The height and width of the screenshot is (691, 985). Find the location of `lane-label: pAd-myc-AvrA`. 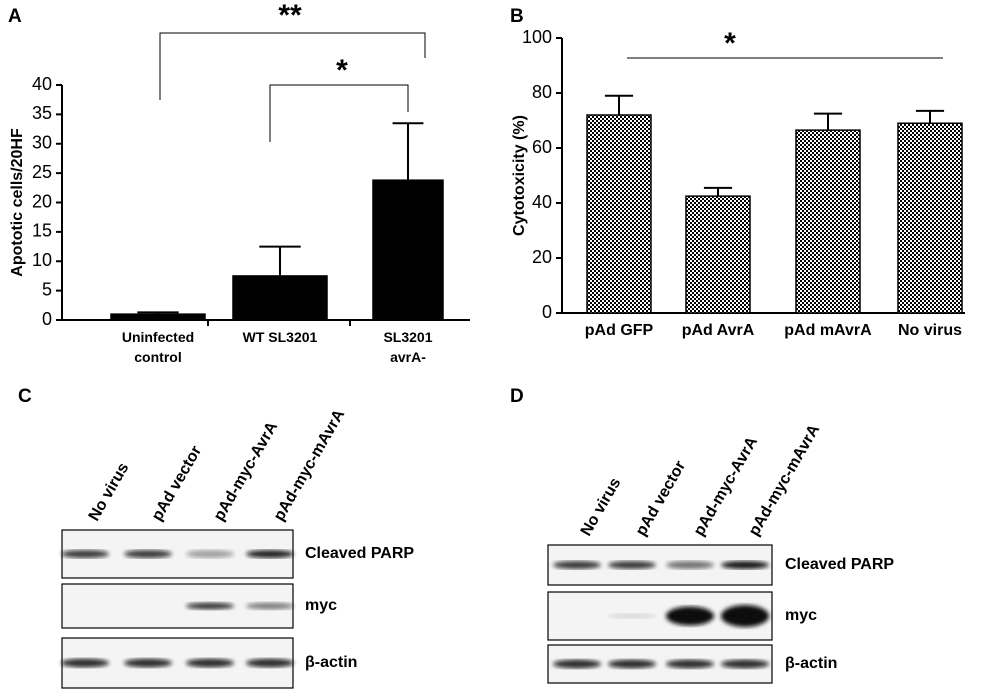

lane-label: pAd-myc-AvrA is located at coordinates (246, 471).